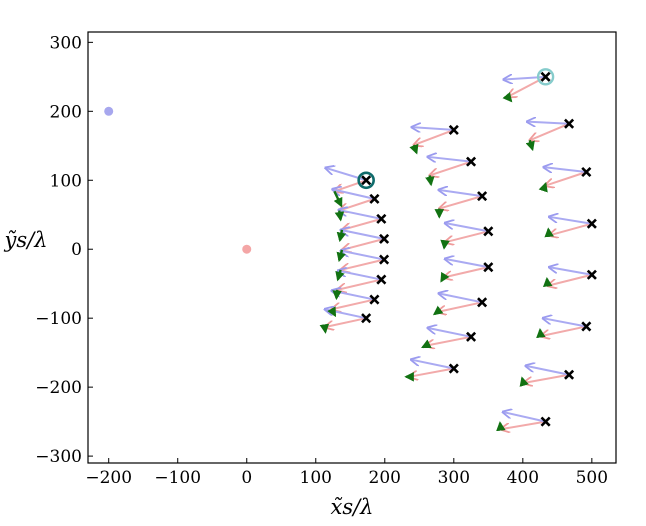  Describe the element at coordinates (247, 249) in the screenshot. I see `red-source-point` at that location.